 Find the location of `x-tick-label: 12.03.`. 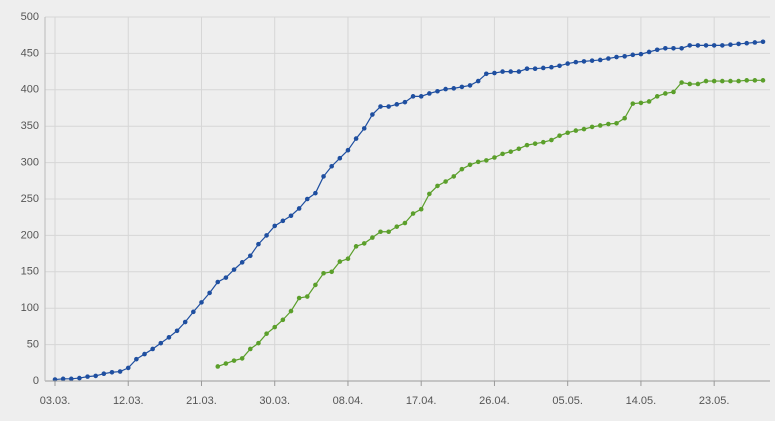

x-tick-label: 12.03. is located at coordinates (128, 401).